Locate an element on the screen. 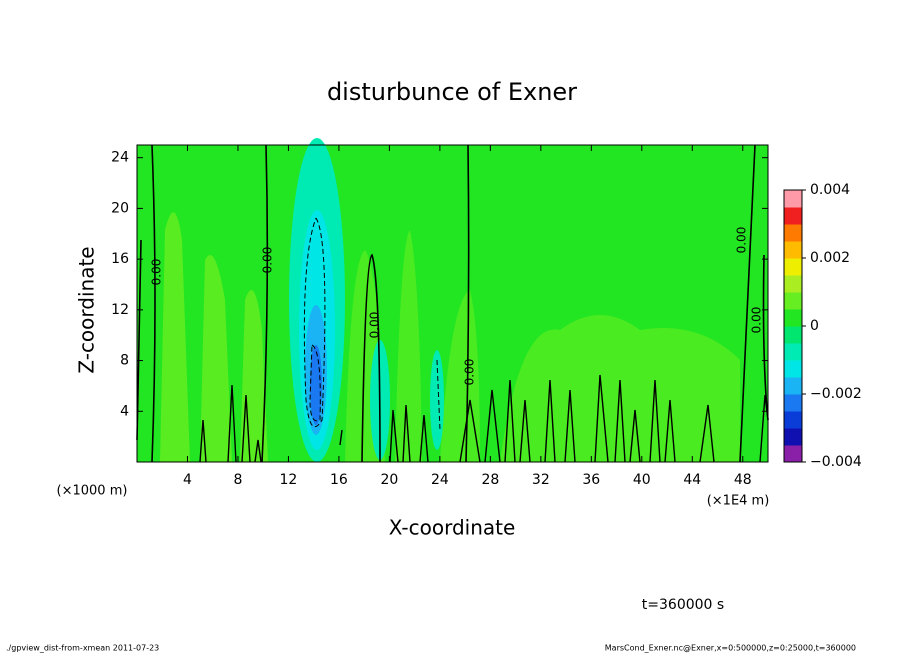 The image size is (904, 654). y-tick-label: 4 is located at coordinates (124, 411).